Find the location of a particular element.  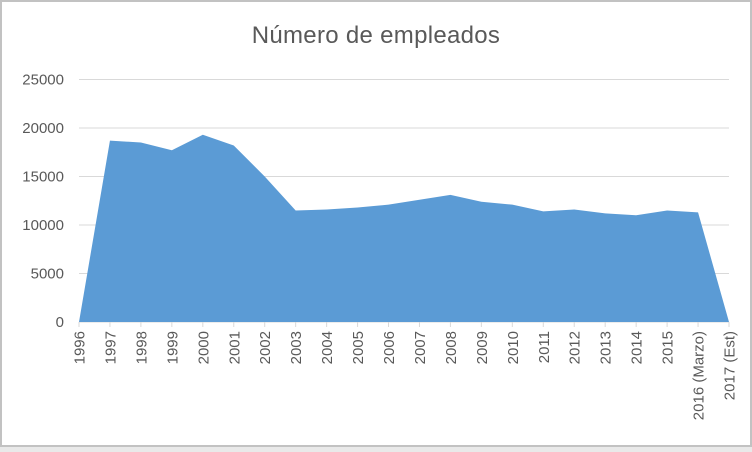

x-axis-tick-label: 1997 is located at coordinates (110, 347).